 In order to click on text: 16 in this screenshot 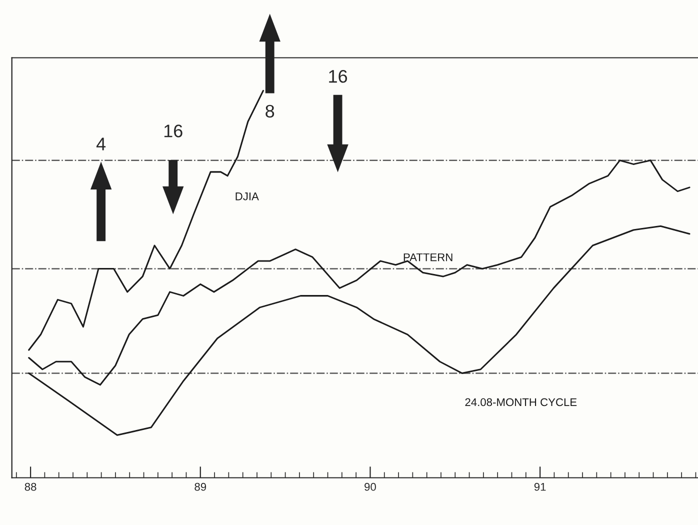, I will do `click(338, 76)`.